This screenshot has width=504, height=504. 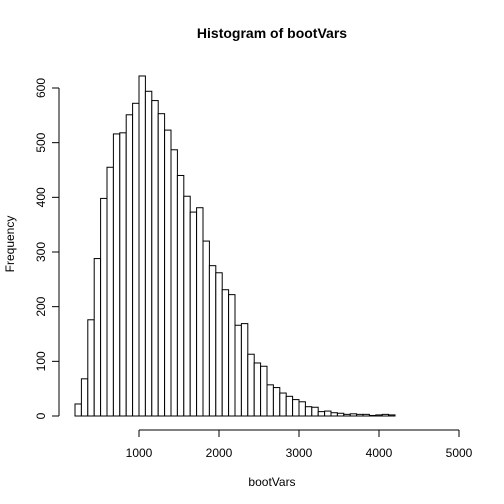 I want to click on chart-title: Histogram of bootVars, so click(x=272, y=33).